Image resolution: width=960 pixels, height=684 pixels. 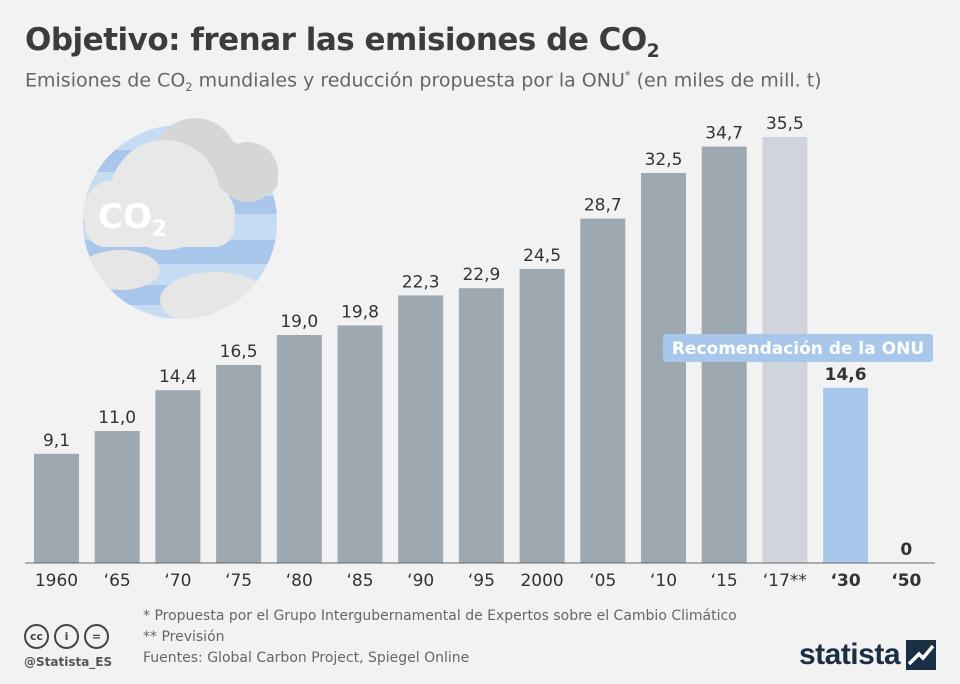 What do you see at coordinates (132, 219) in the screenshot?
I see `co2-icon-label: CO2` at bounding box center [132, 219].